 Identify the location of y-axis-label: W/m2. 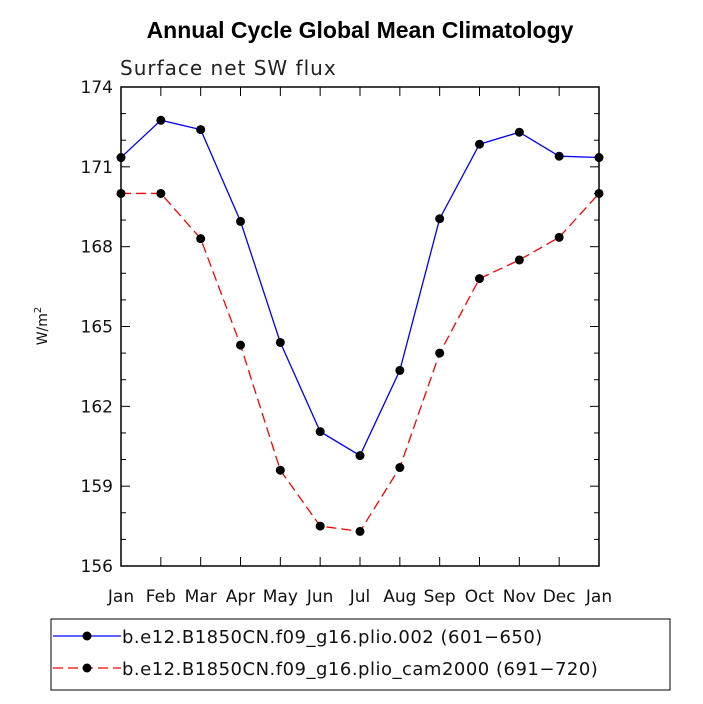
(42, 326).